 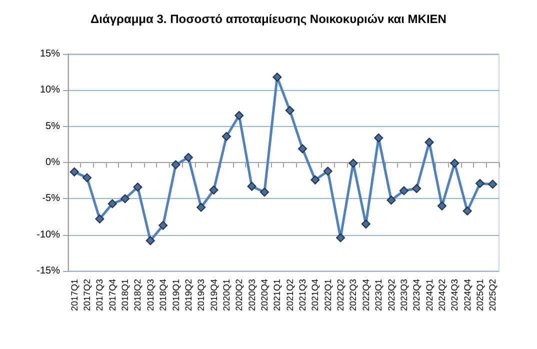 I want to click on x-tick-label: 2025Q2, so click(x=493, y=295).